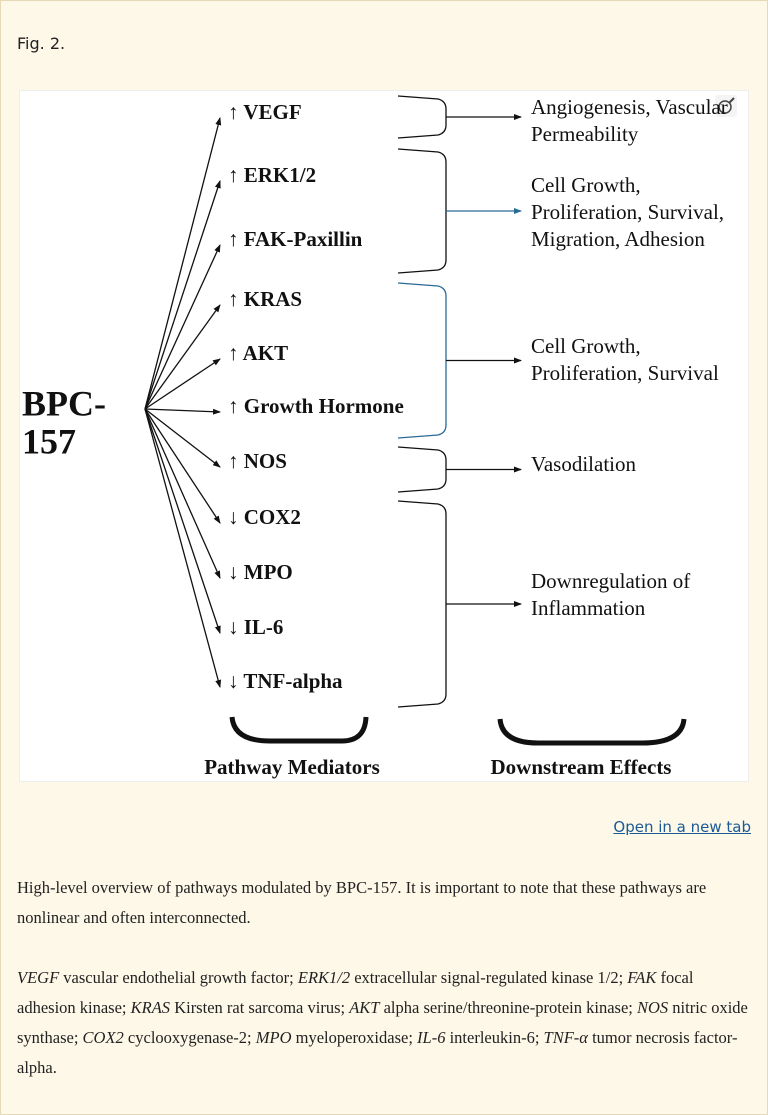  What do you see at coordinates (150, 1007) in the screenshot?
I see `abbreviation: KRAS` at bounding box center [150, 1007].